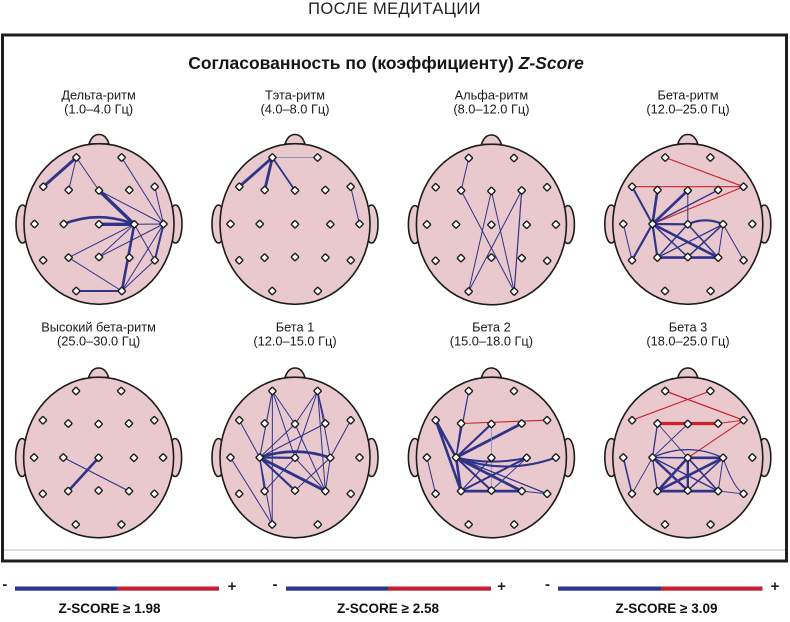 The width and height of the screenshot is (790, 622). Describe the element at coordinates (394, 9) in the screenshot. I see `svg-text: ПОСЛЕ МЕДИТАЦИИ` at that location.